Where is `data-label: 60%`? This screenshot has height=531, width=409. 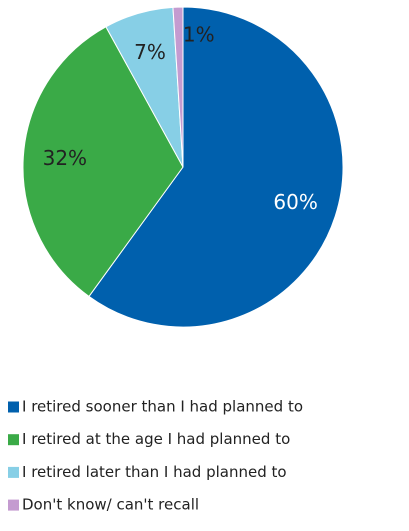
data-label: 60% is located at coordinates (295, 202).